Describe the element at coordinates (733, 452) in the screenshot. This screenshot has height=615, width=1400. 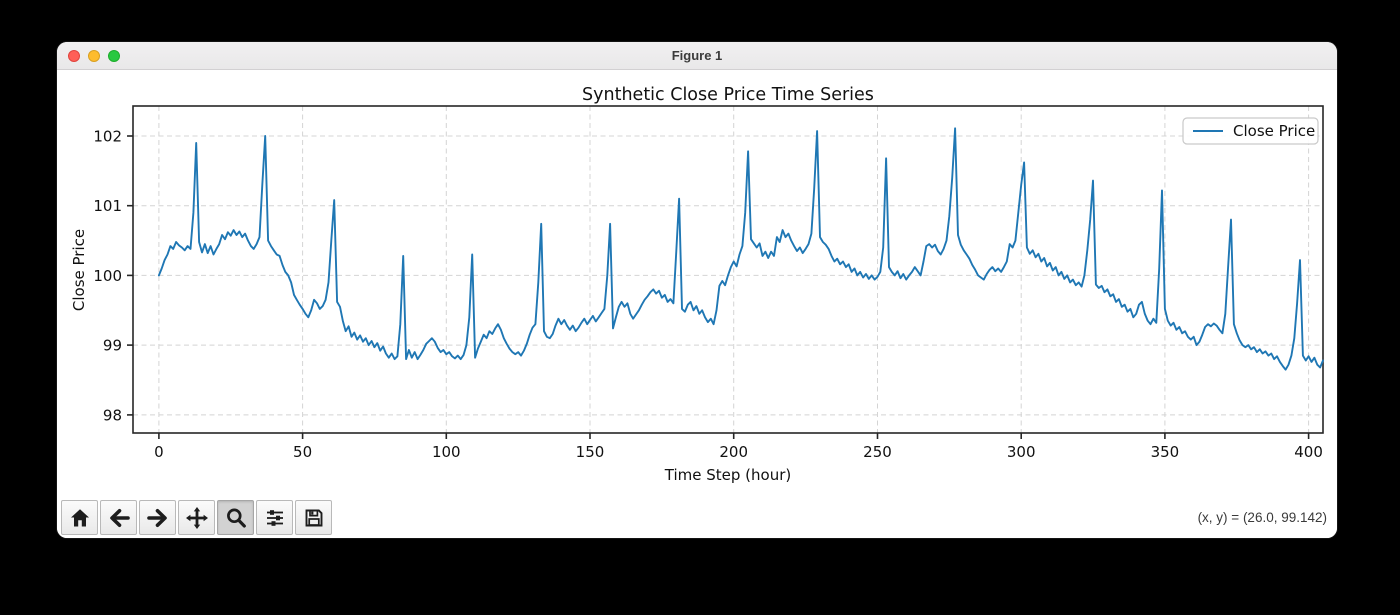
I see `x-tick-label: 200` at that location.